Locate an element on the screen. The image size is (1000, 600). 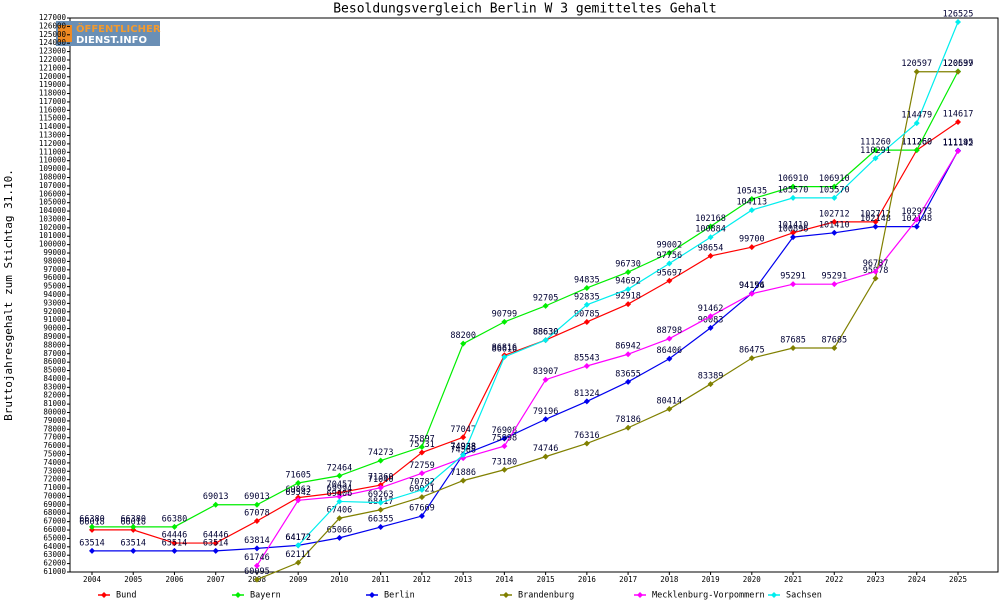
data-label: 62111 is located at coordinates (298, 555).